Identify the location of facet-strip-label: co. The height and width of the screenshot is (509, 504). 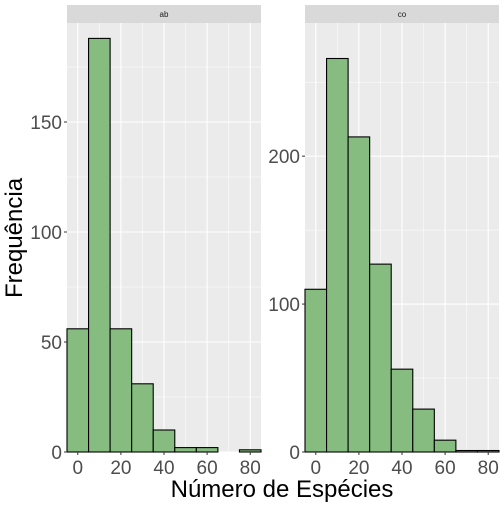
(402, 14).